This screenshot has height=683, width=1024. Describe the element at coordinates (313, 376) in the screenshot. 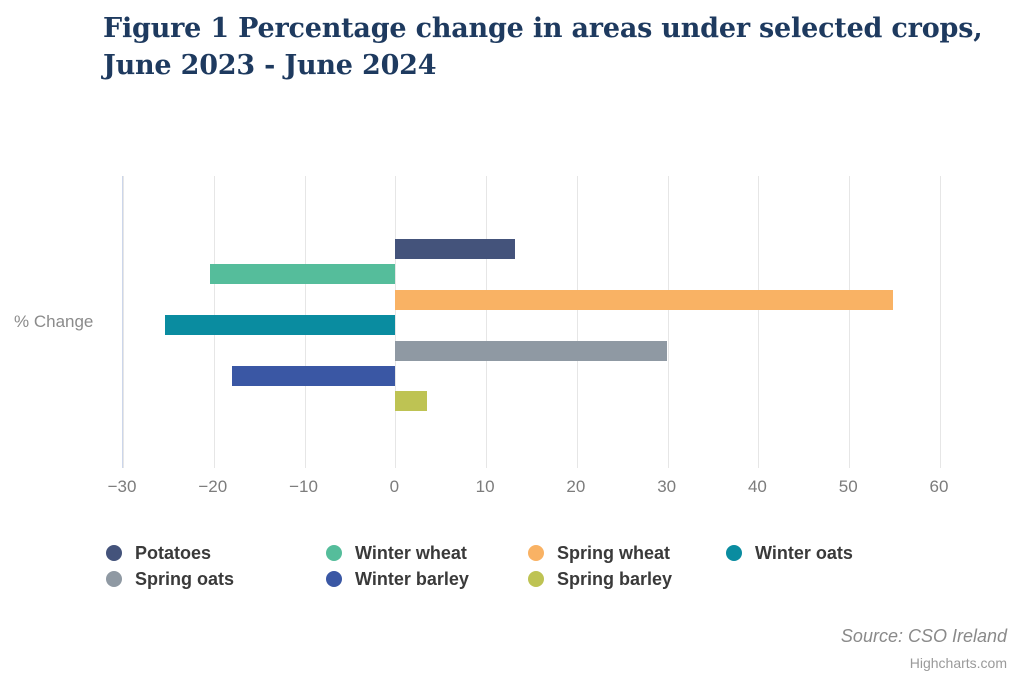

I see `bar-winter-barley` at that location.